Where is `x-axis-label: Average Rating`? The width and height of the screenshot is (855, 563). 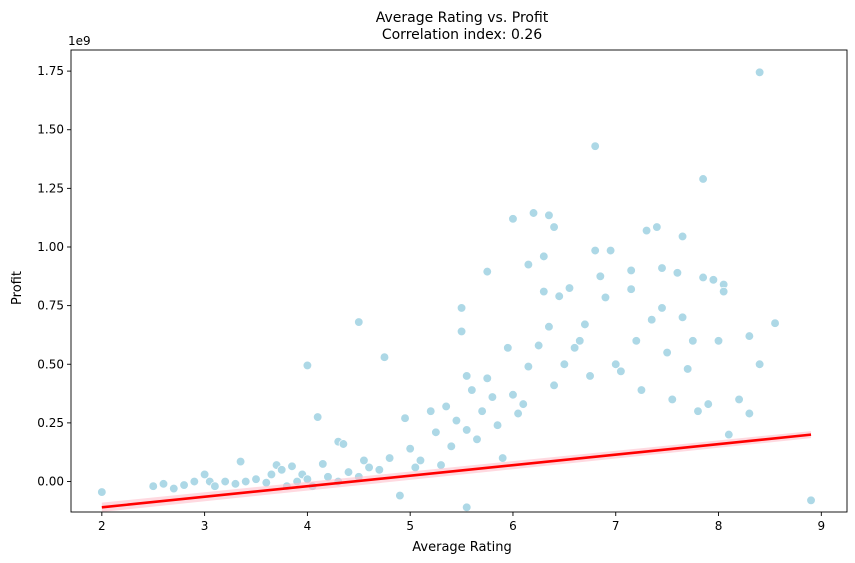
x-axis-label: Average Rating is located at coordinates (461, 547).